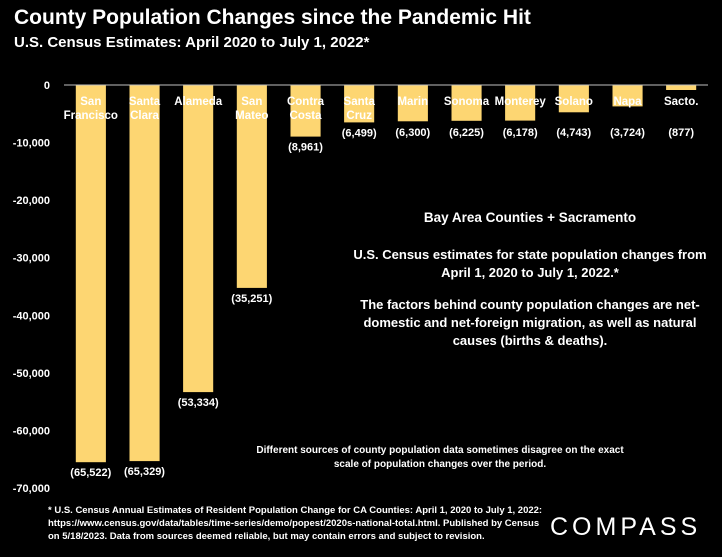  I want to click on data-label: (4,743), so click(573, 133).